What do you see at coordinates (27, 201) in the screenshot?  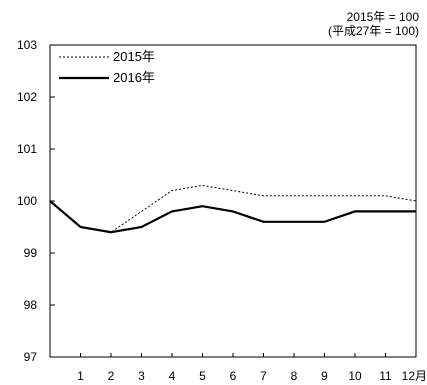 I see `y-tick-label: 100` at bounding box center [27, 201].